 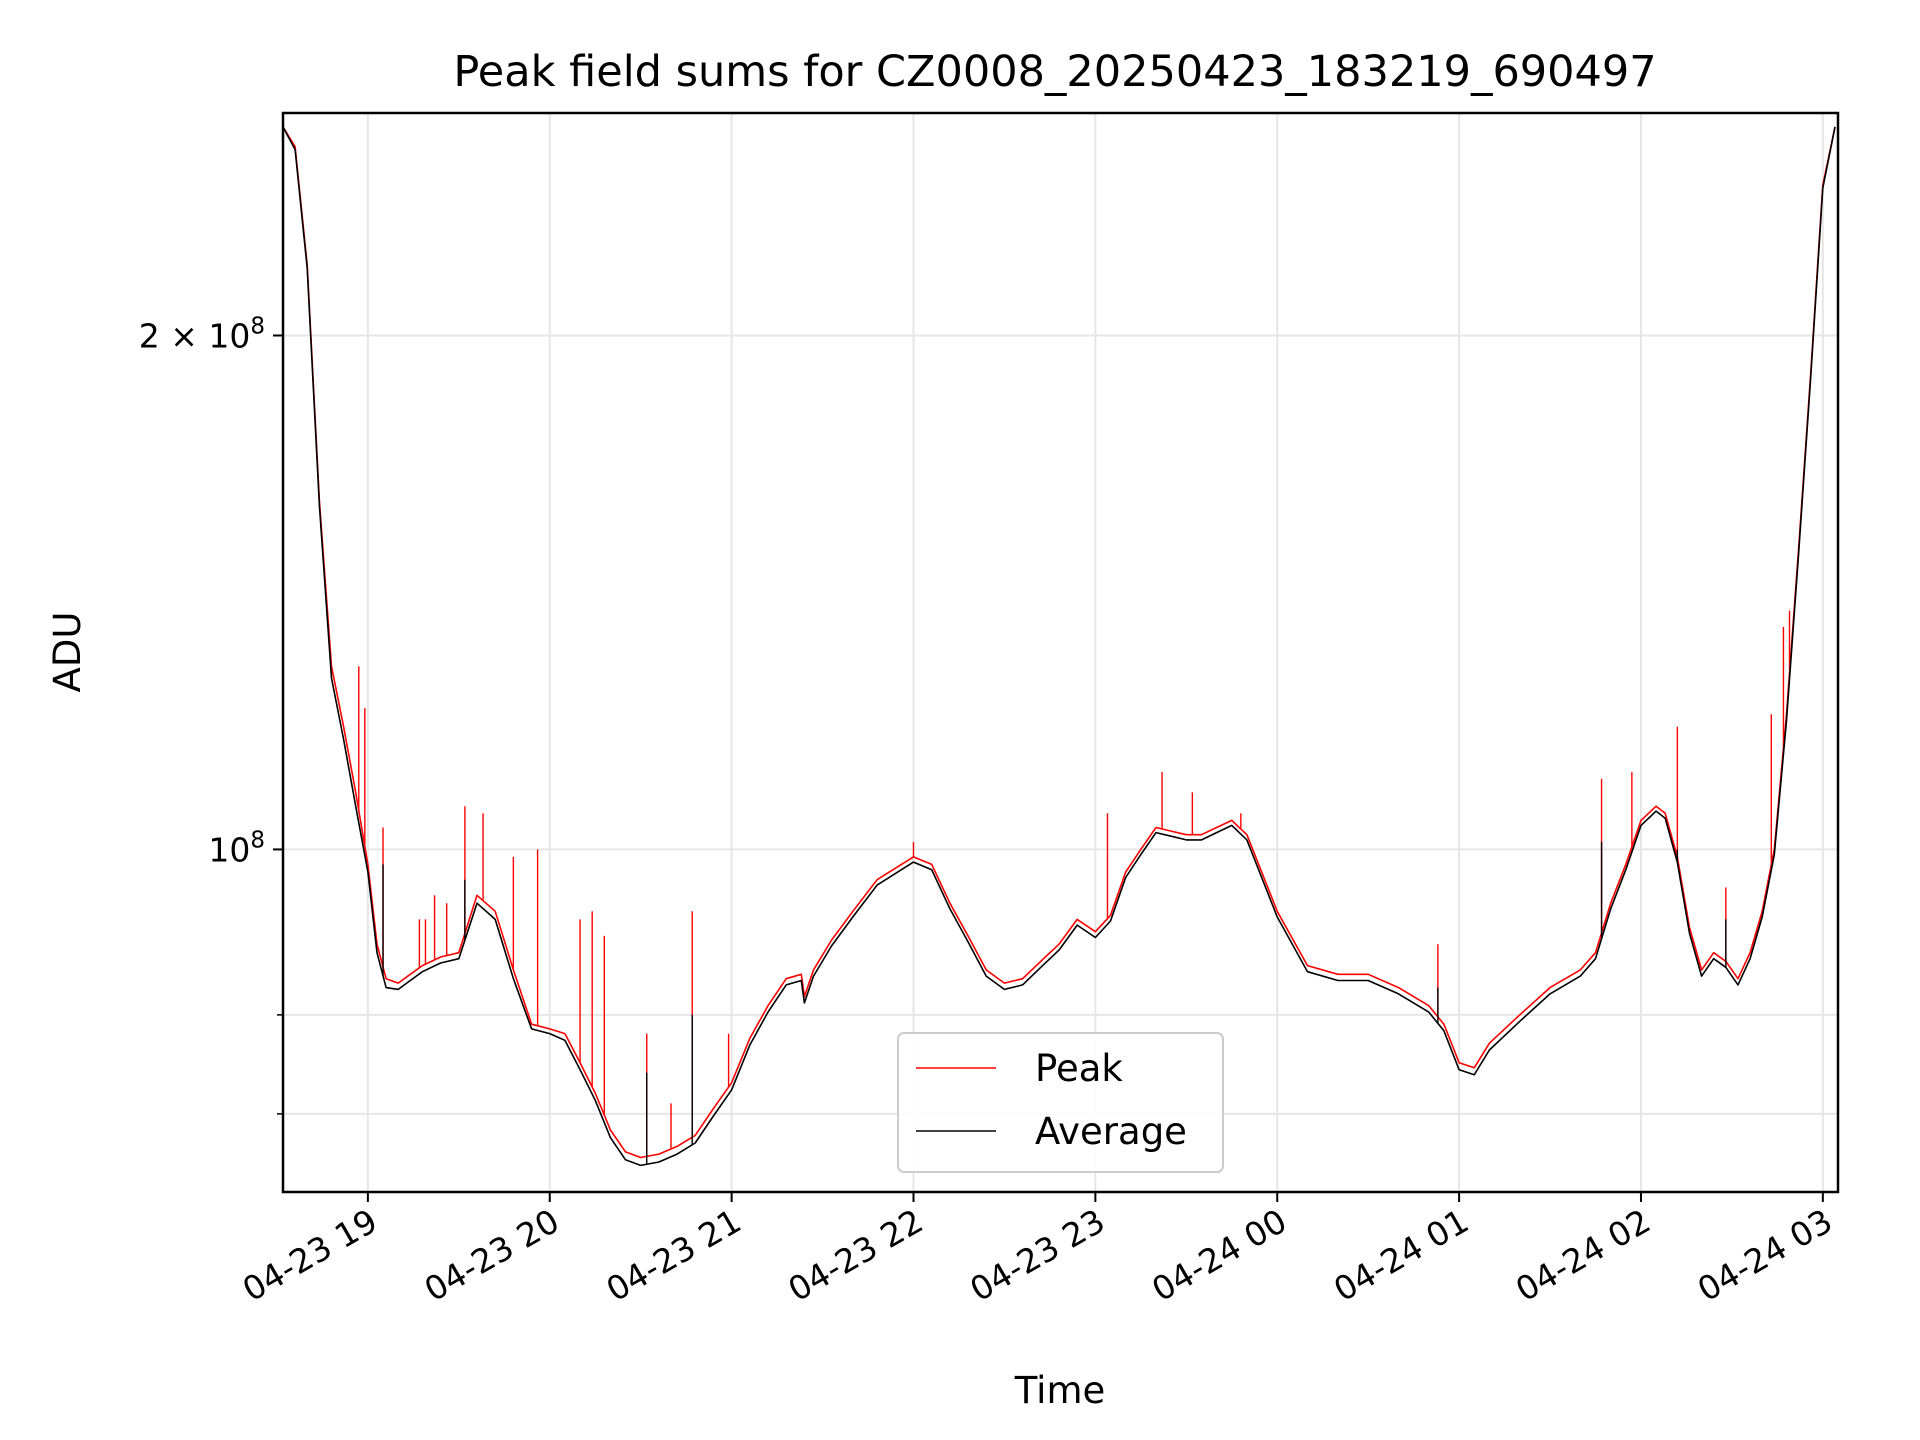 What do you see at coordinates (1060, 1390) in the screenshot?
I see `x-axis-label: Time` at bounding box center [1060, 1390].